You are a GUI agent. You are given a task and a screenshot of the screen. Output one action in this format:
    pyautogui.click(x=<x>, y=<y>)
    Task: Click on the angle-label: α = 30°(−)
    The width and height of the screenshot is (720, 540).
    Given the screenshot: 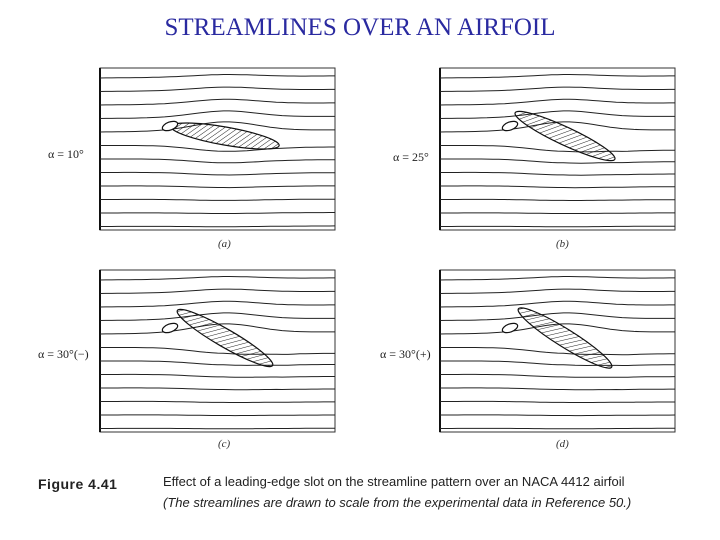 What is the action you would take?
    pyautogui.click(x=63, y=354)
    